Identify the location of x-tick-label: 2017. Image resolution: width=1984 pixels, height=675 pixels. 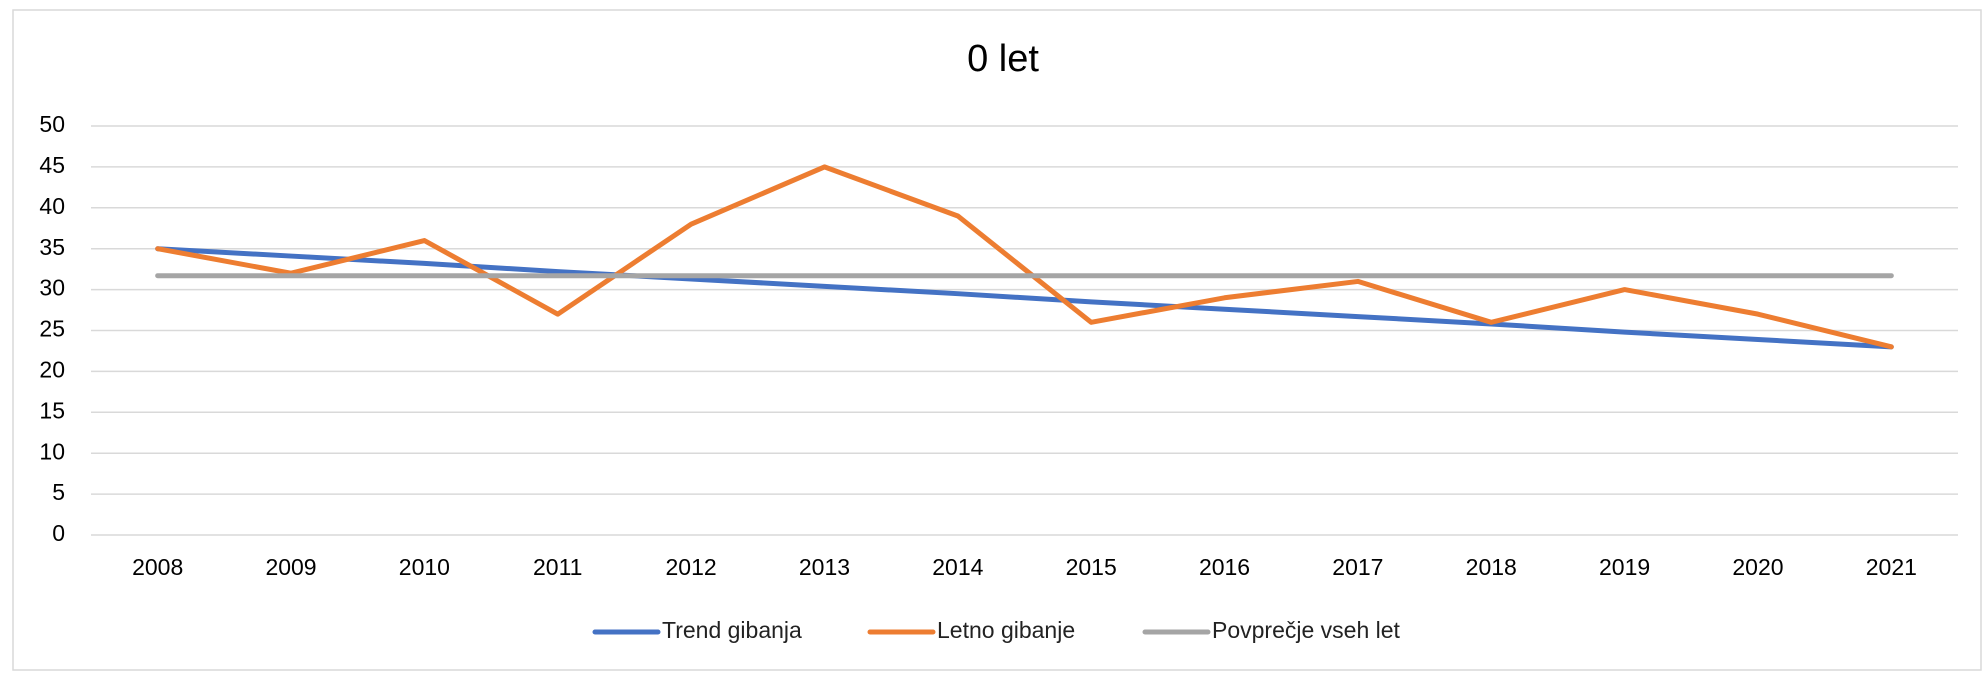
(1357, 567).